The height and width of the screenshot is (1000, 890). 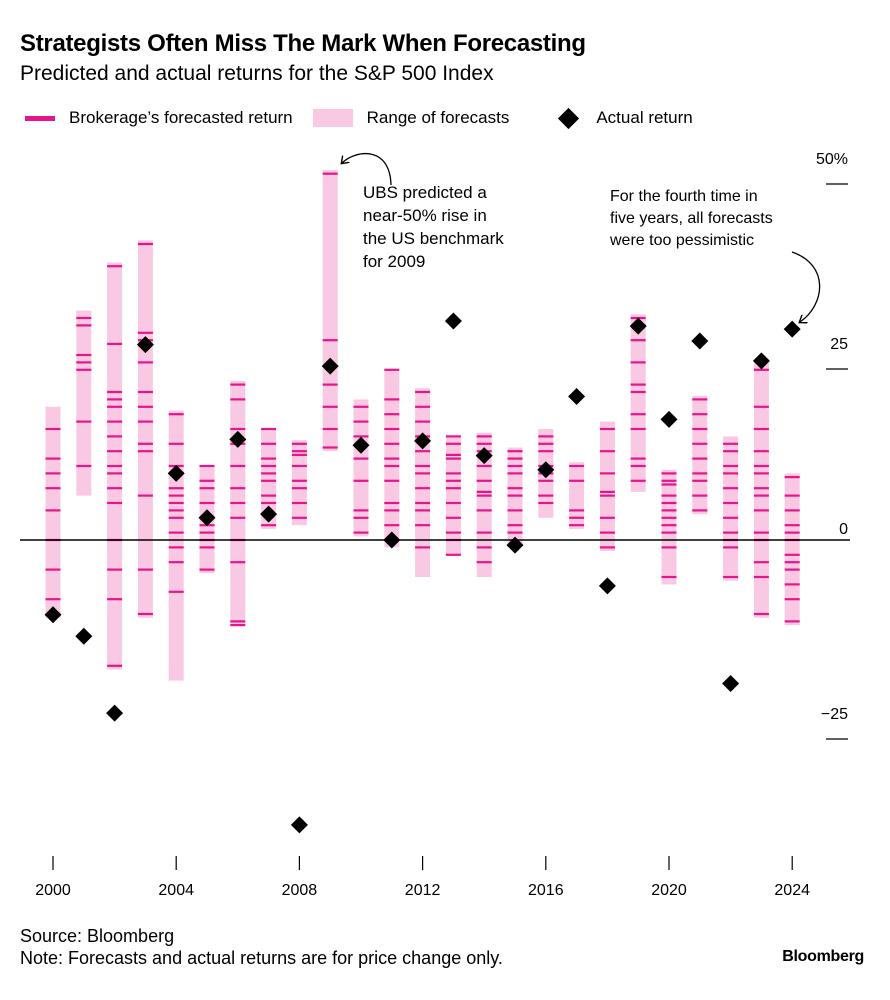 I want to click on x-tick-label: 2008, so click(x=300, y=890).